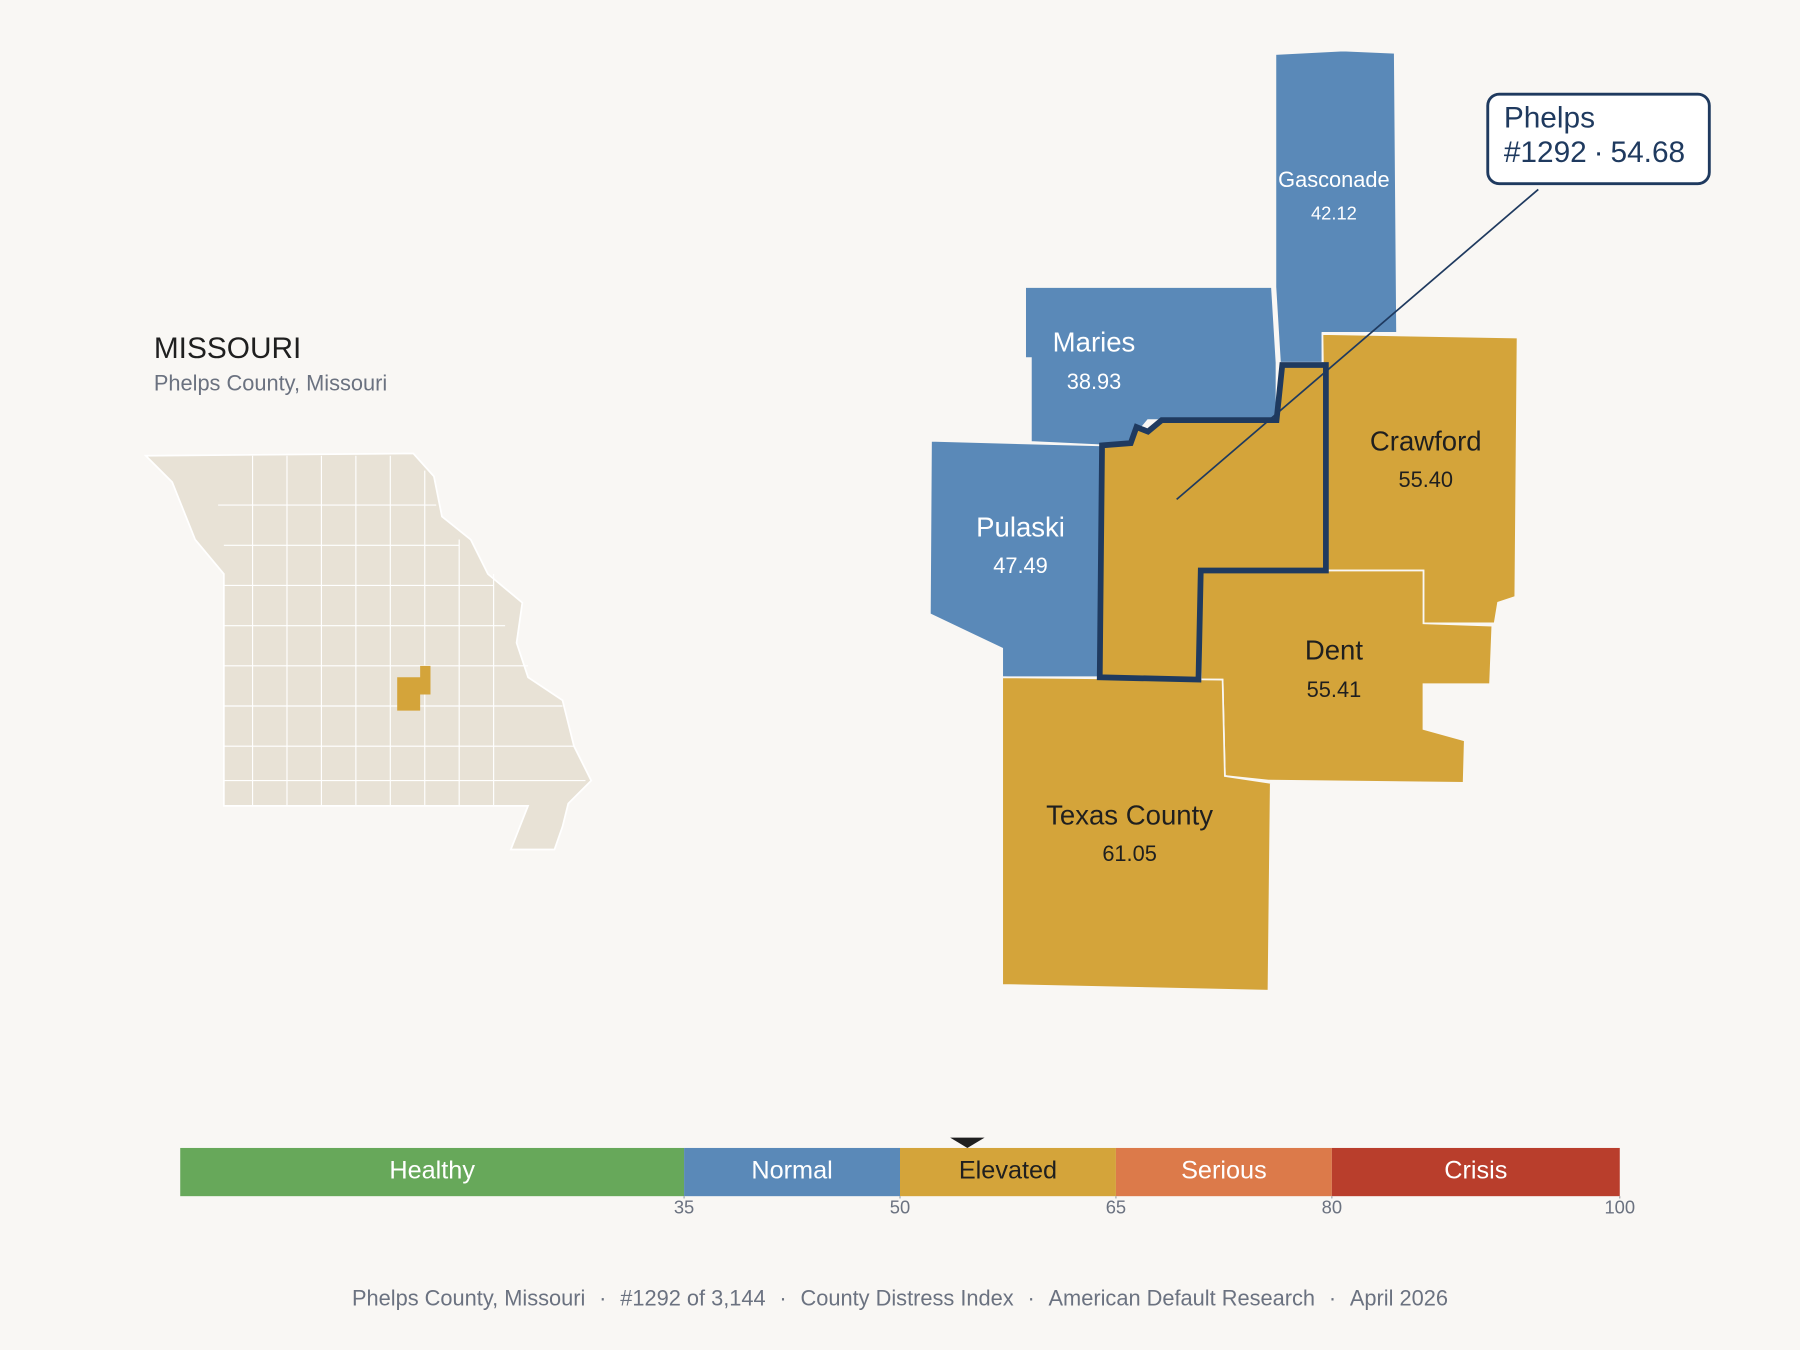  I want to click on subtitle: Phelps County, Missouri, so click(270, 382).